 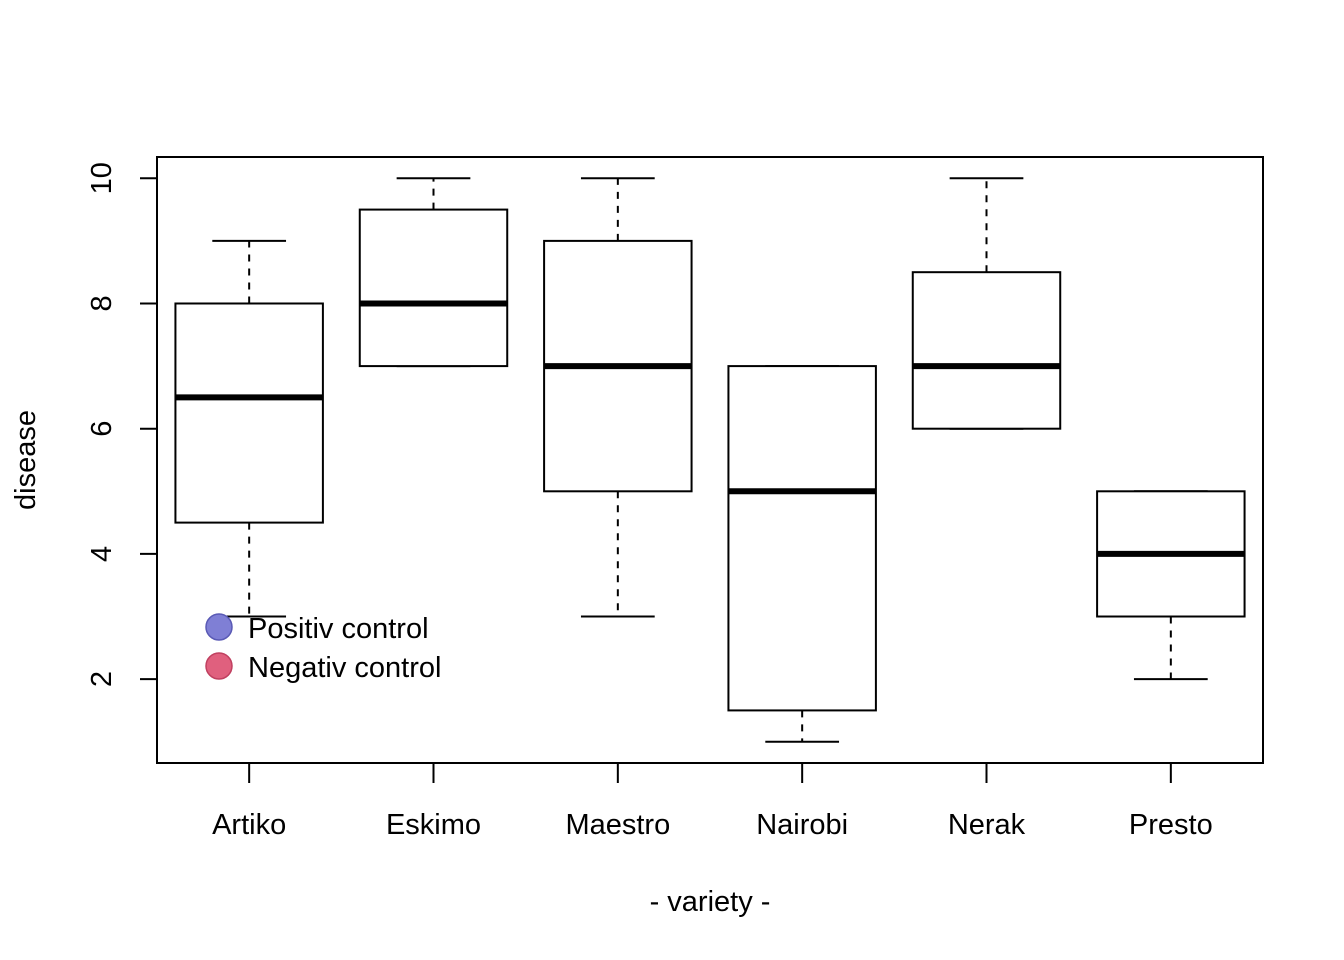 What do you see at coordinates (249, 413) in the screenshot?
I see `iqr-box-artiko` at bounding box center [249, 413].